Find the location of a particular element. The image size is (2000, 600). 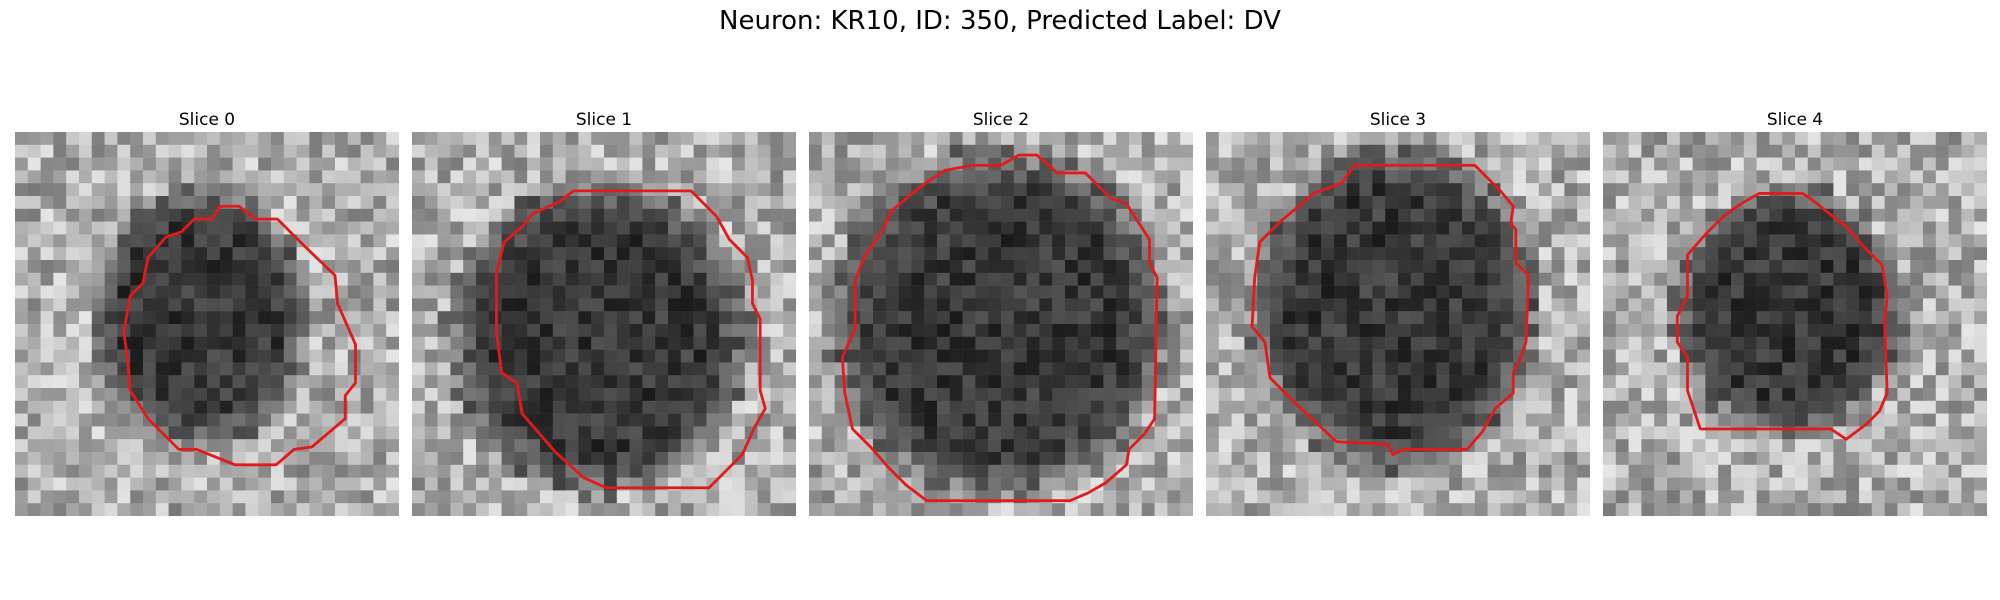

slice-panel-2: Slice 2 is located at coordinates (1001, 312).